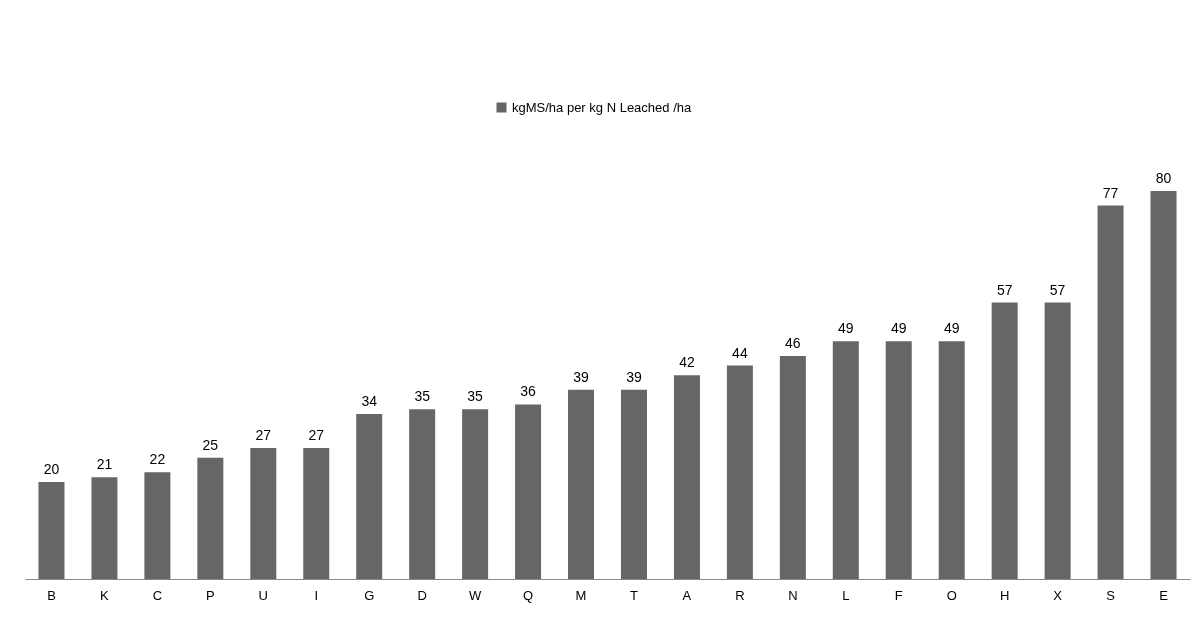 The width and height of the screenshot is (1203, 630). I want to click on x-tick-label: T, so click(634, 595).